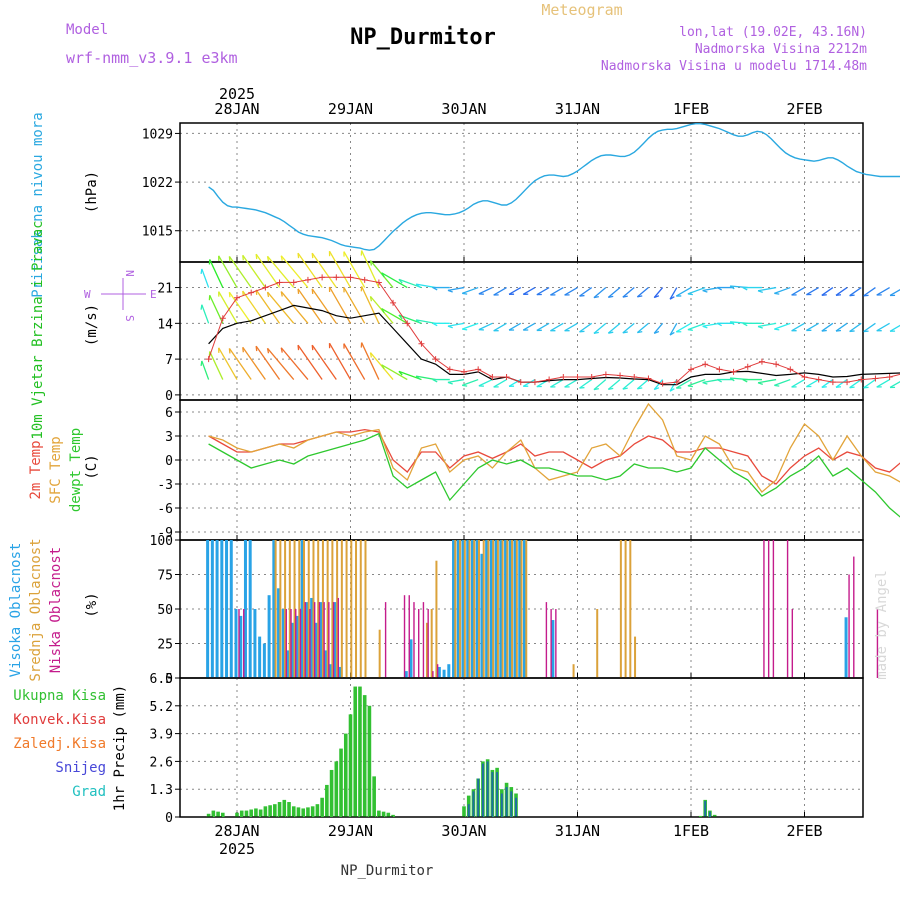  Describe the element at coordinates (161, 762) in the screenshot. I see `y-tick-label: 2.6` at that location.